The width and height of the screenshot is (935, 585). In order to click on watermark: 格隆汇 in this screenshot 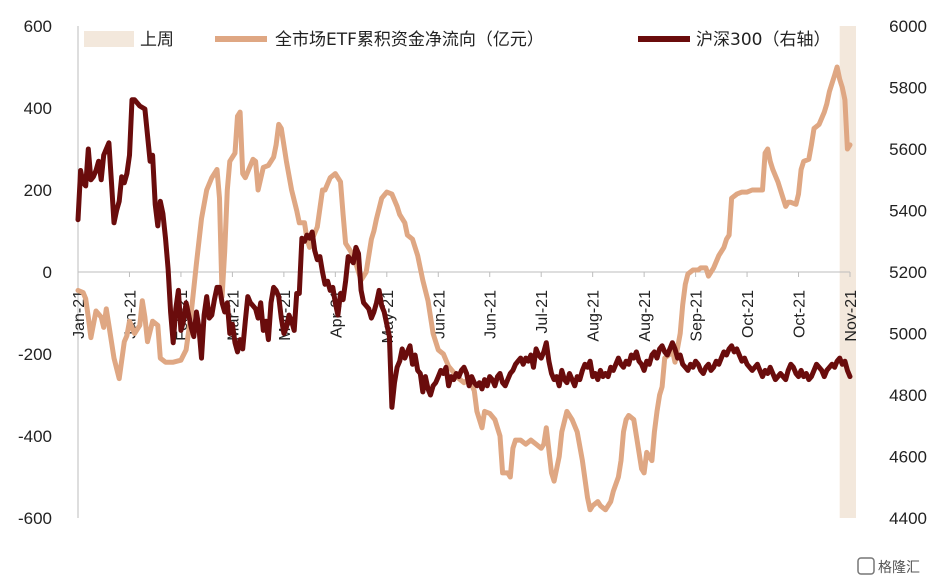, I will do `click(888, 566)`.